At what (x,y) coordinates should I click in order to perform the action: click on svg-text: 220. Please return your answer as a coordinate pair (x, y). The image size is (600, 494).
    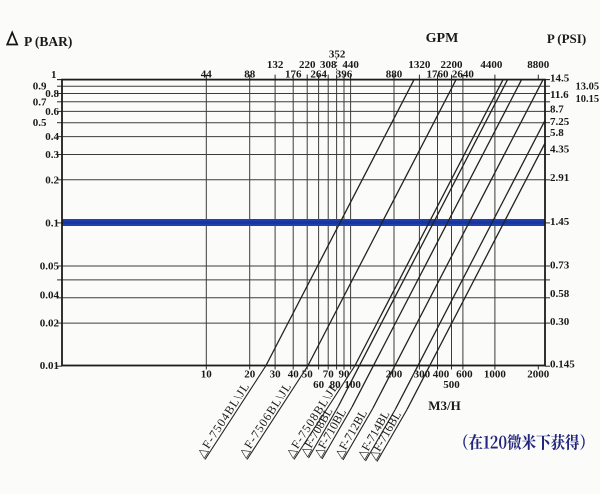
    Looking at the image, I should click on (307, 65).